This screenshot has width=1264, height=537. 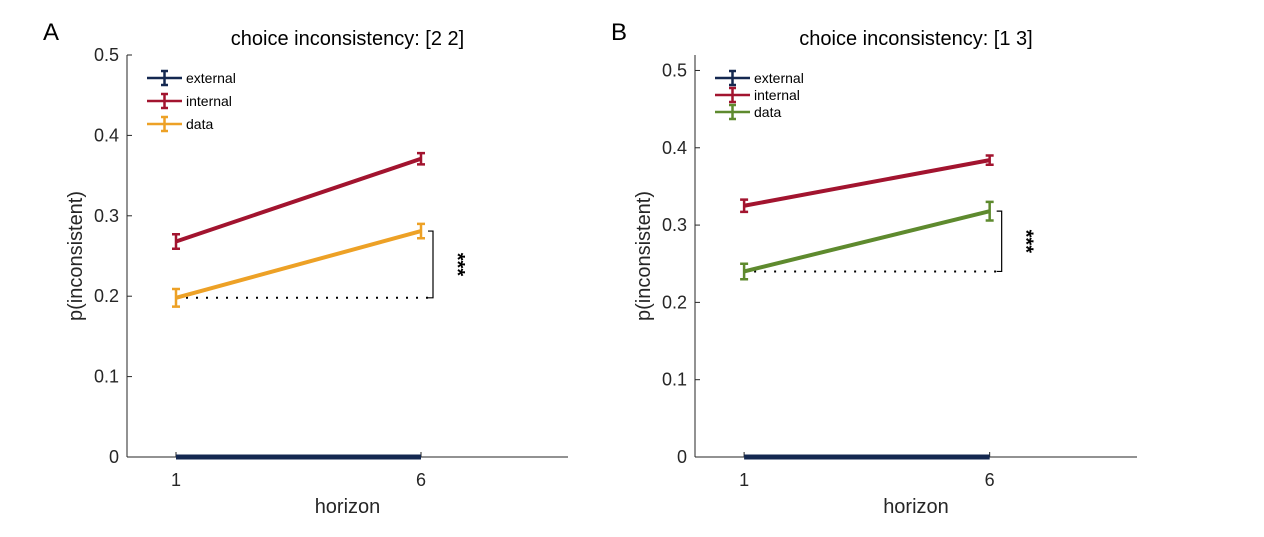 I want to click on legend: external internal data, so click(x=191, y=101).